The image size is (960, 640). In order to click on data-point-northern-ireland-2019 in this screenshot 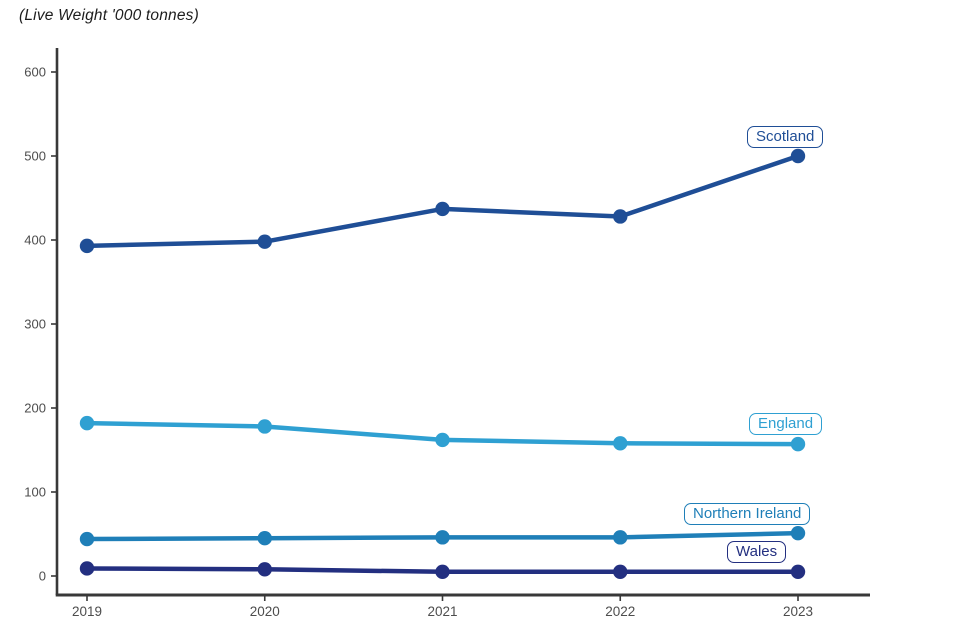, I will do `click(87, 539)`.